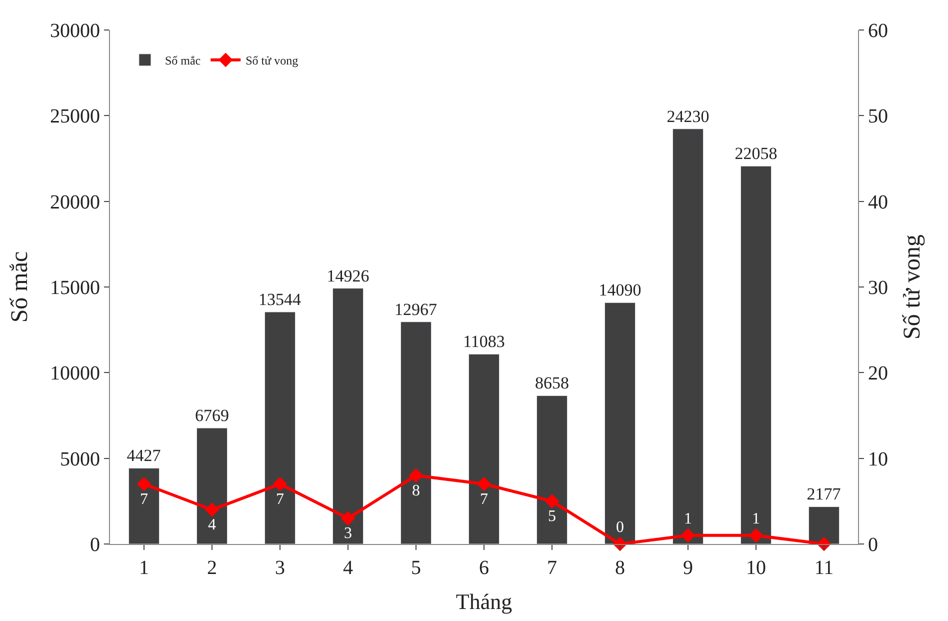  What do you see at coordinates (348, 568) in the screenshot?
I see `x-tick-label: 4` at bounding box center [348, 568].